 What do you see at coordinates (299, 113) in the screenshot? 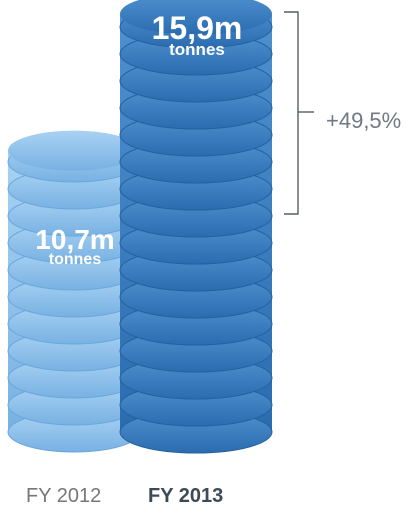
I see `change-bracket` at bounding box center [299, 113].